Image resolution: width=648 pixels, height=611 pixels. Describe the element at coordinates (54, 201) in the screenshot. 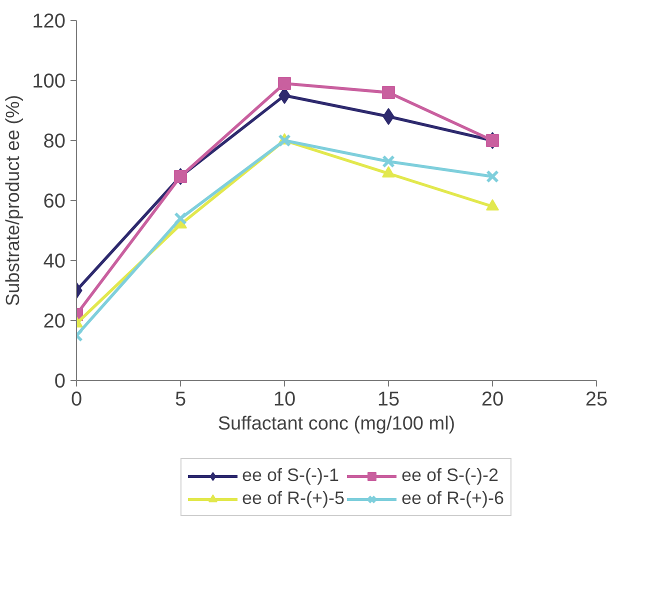

I see `y-tick-label: 60` at that location.